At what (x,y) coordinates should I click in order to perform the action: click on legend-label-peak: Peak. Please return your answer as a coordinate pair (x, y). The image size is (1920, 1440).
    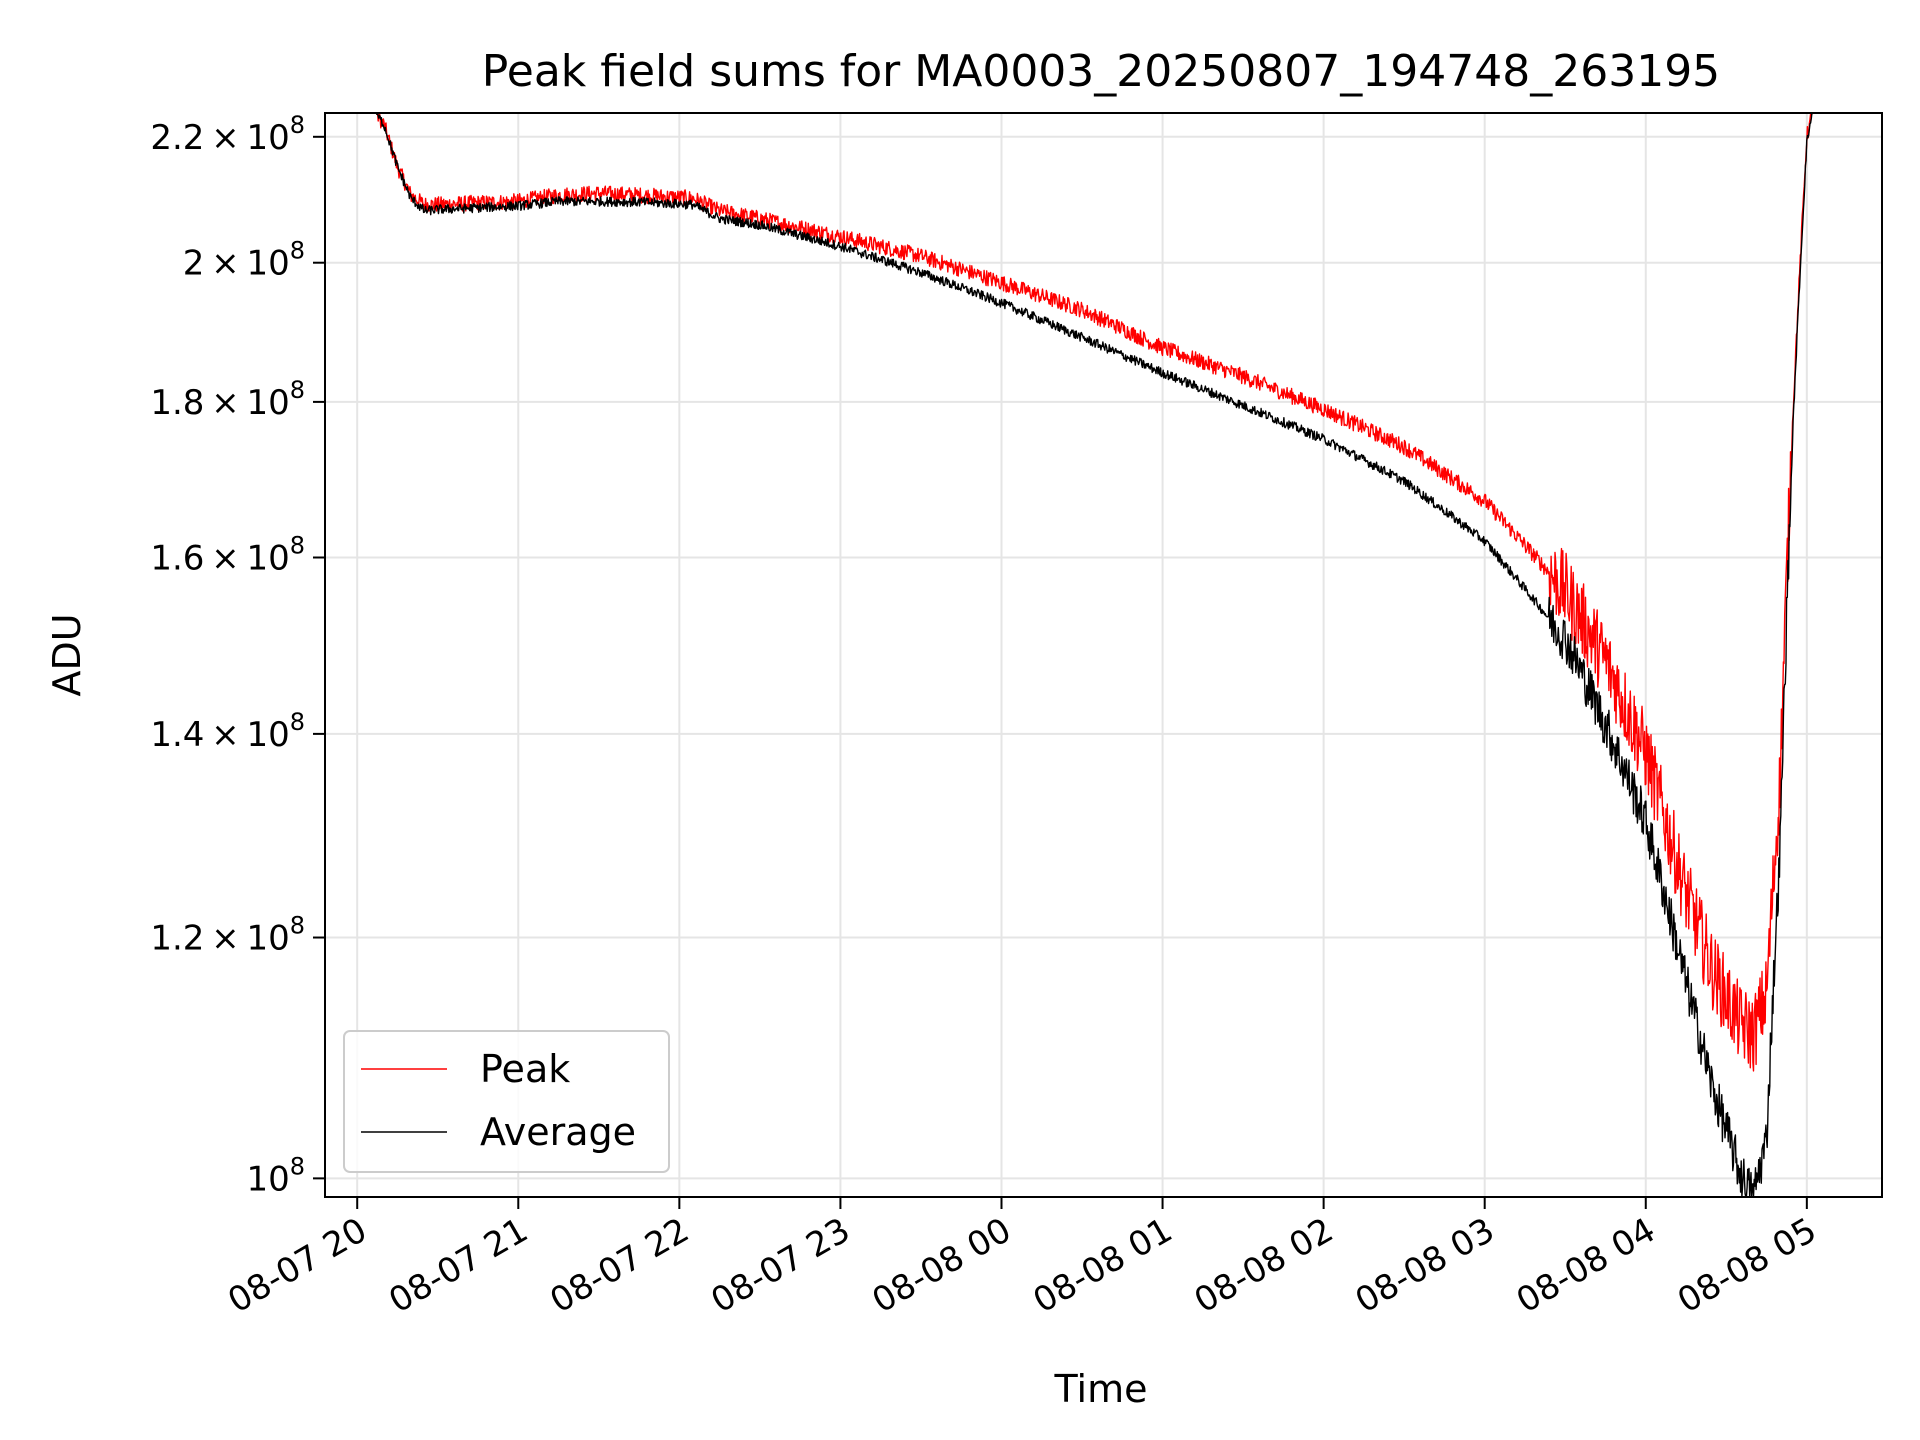
    Looking at the image, I should click on (525, 1069).